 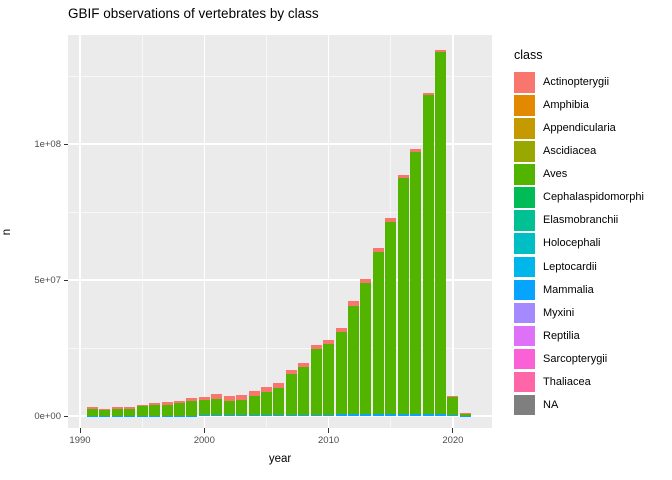 What do you see at coordinates (555, 174) in the screenshot?
I see `legend-item-label: Aves` at bounding box center [555, 174].